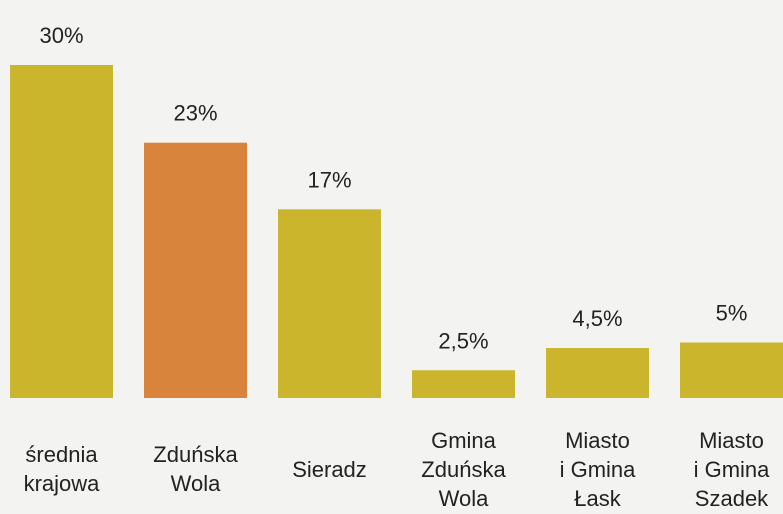  I want to click on value-label: 17%, so click(329, 179).